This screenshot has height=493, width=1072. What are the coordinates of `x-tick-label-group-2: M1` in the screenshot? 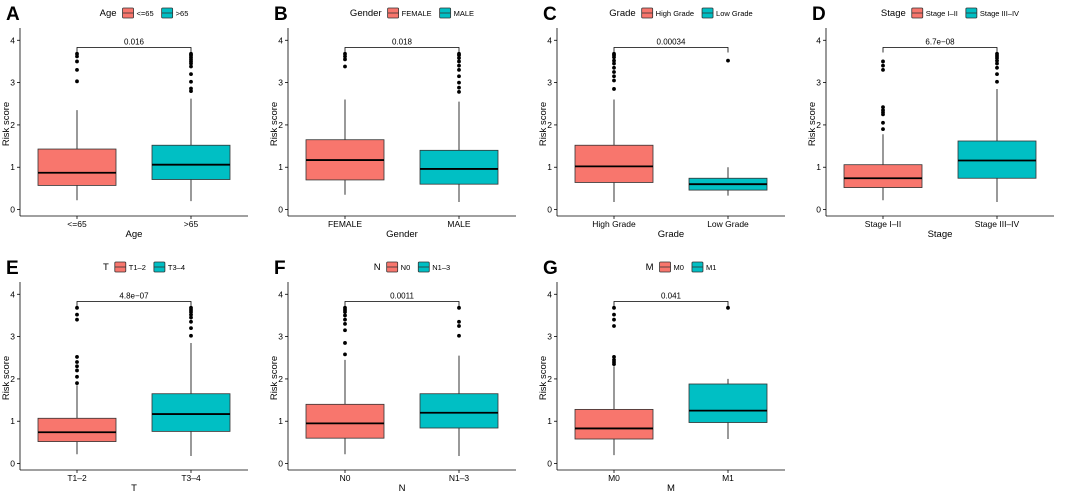 It's located at (728, 478).